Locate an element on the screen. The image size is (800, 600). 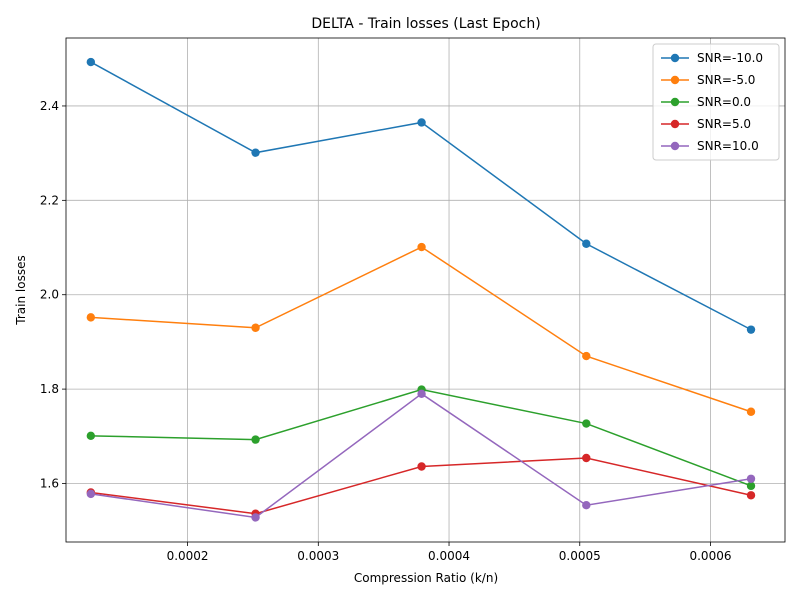
legend-item: SNR=0.0 is located at coordinates (706, 102).